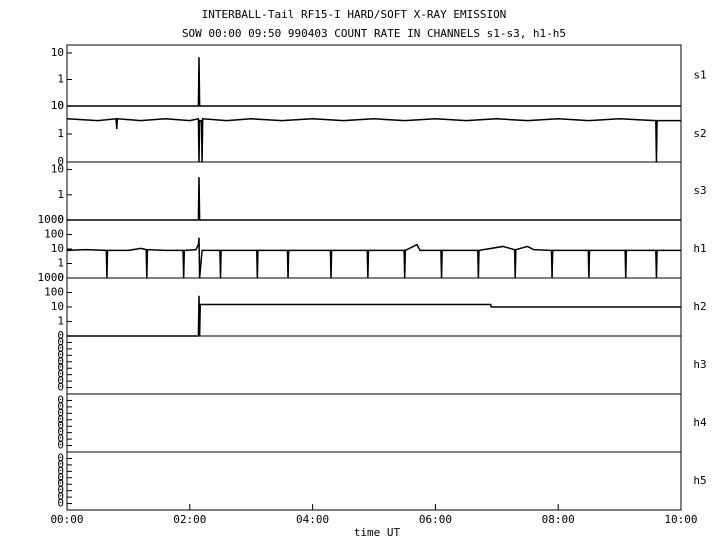 This screenshot has height=550, width=720. What do you see at coordinates (312, 519) in the screenshot?
I see `x-tick-label: 04:00` at bounding box center [312, 519].